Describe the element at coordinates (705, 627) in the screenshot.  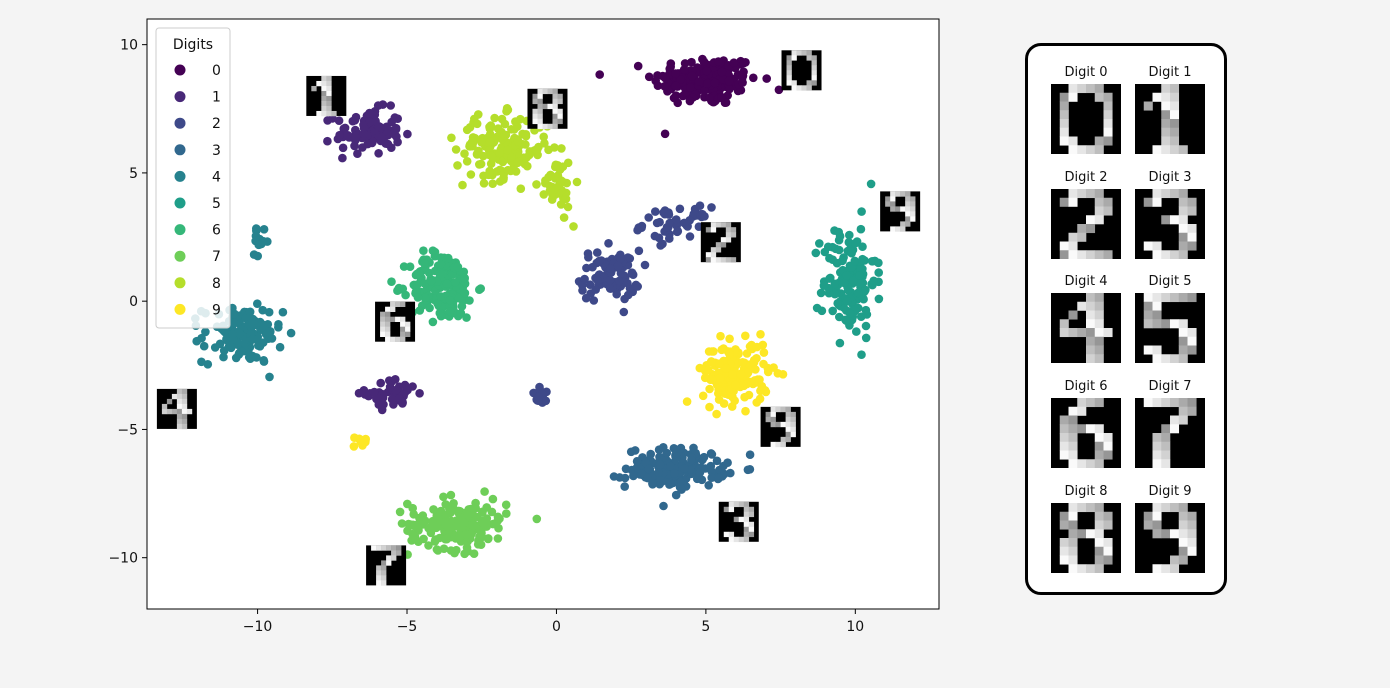
I see `x-tick-label: 5` at that location.